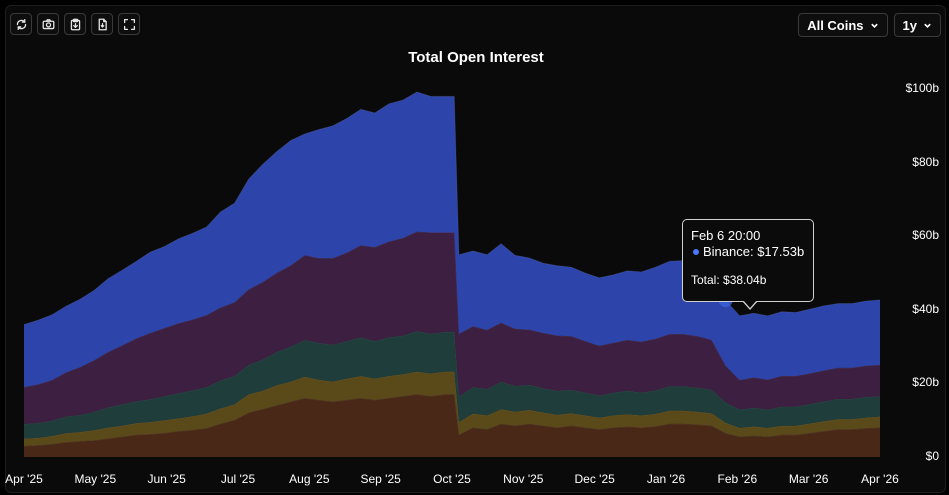 This screenshot has width=949, height=495. Describe the element at coordinates (166, 479) in the screenshot. I see `x-tick-label: Jun '25` at that location.